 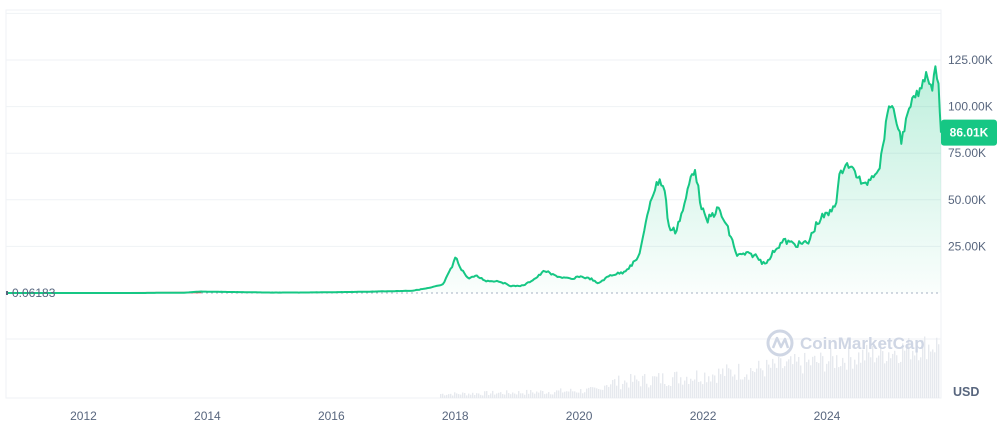 I want to click on x-tick-label: 2012, so click(x=83, y=415).